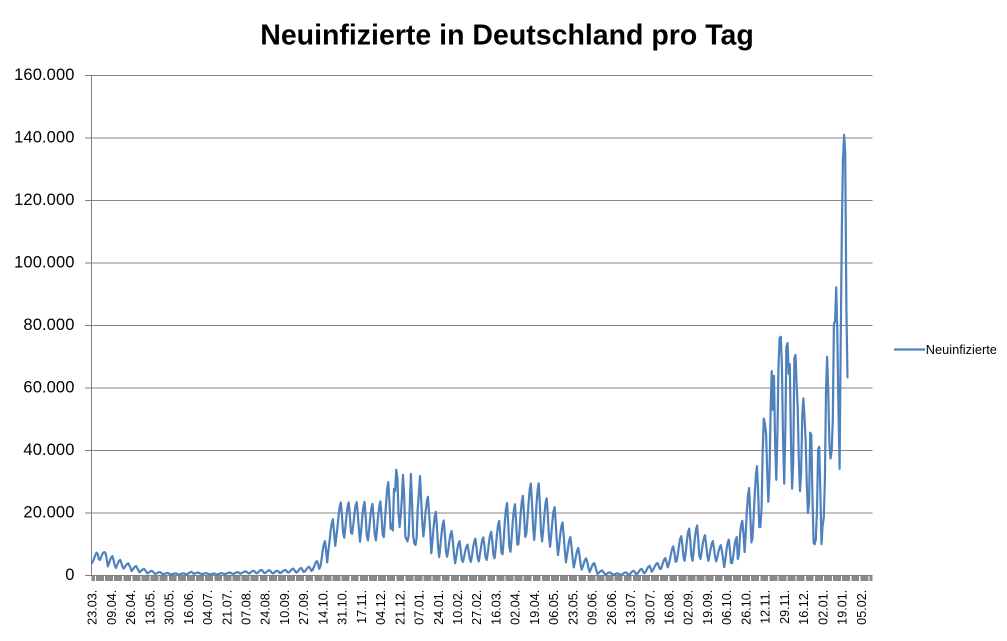  I want to click on svg-text: 06.10., so click(727, 607).